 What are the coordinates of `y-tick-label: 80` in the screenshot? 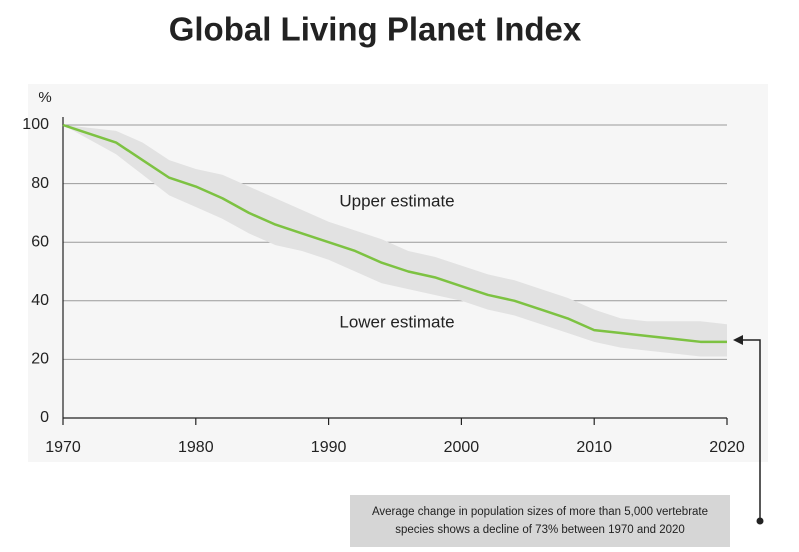 It's located at (40, 183).